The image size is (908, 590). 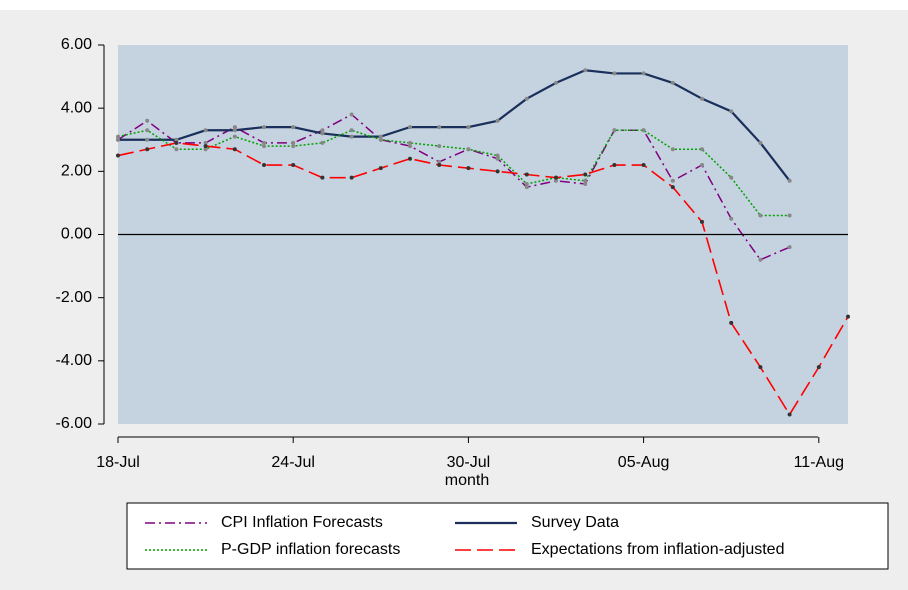 What do you see at coordinates (74, 423) in the screenshot?
I see `y-tick-label: -6.00` at bounding box center [74, 423].